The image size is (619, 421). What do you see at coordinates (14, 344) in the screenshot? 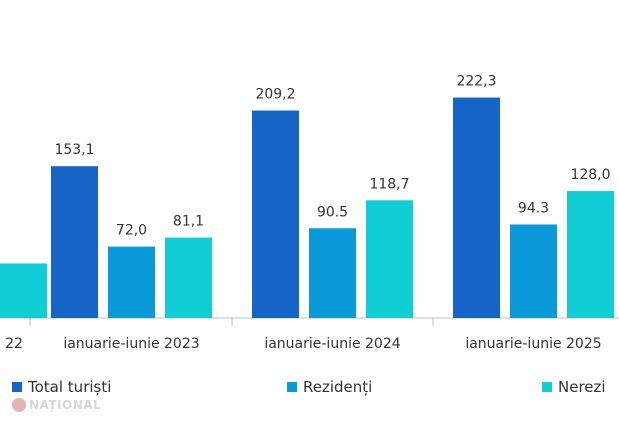
I see `category-label: 22` at bounding box center [14, 344].